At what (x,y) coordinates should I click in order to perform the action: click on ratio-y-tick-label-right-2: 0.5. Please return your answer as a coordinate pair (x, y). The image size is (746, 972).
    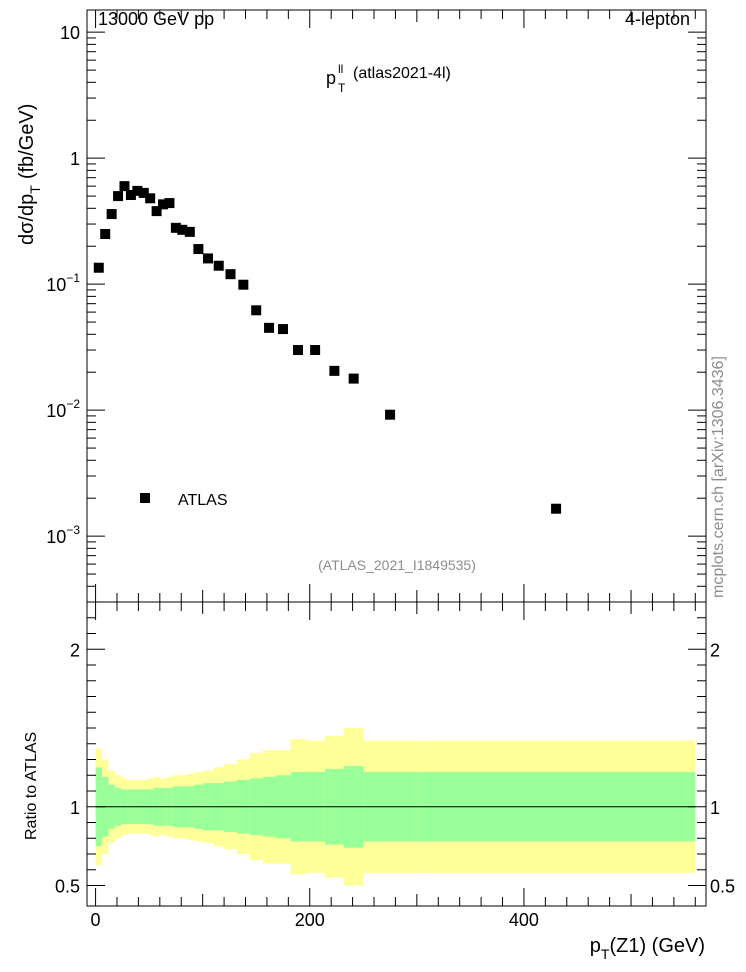
    Looking at the image, I should click on (722, 887).